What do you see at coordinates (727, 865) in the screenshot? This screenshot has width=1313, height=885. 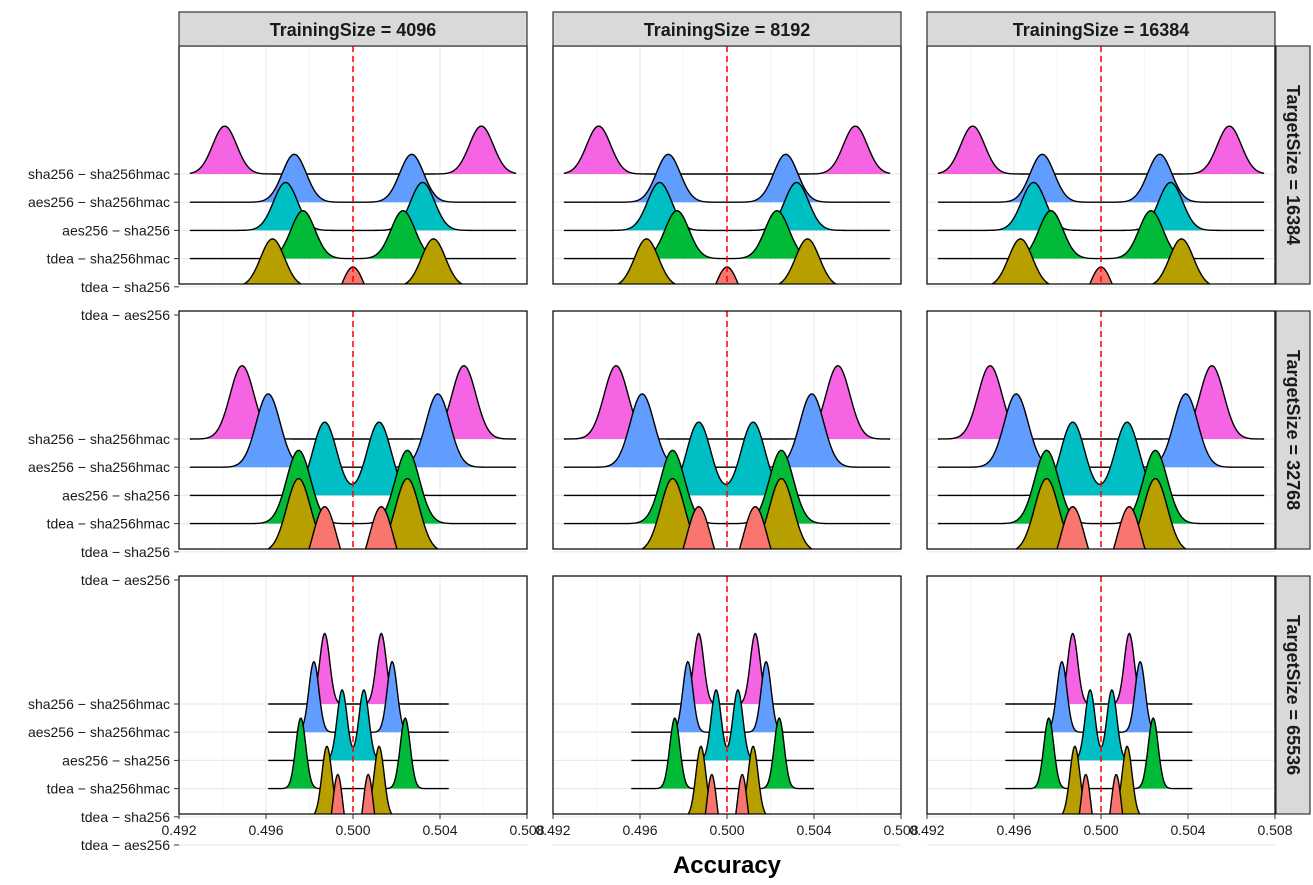 I see `x-axis-title: Accuracy` at bounding box center [727, 865].